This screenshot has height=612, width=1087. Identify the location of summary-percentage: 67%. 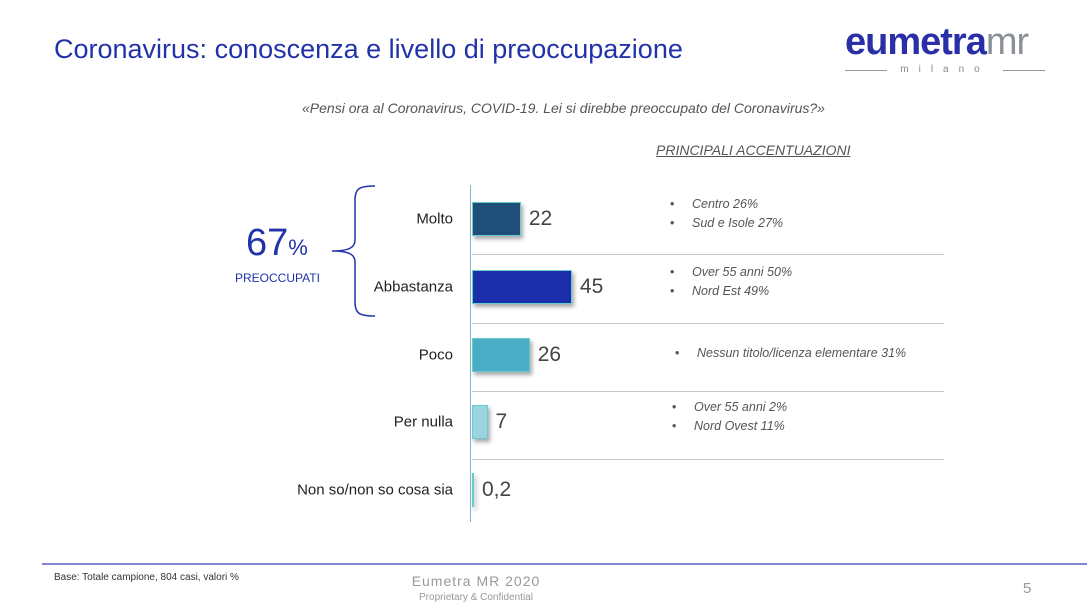
(277, 243).